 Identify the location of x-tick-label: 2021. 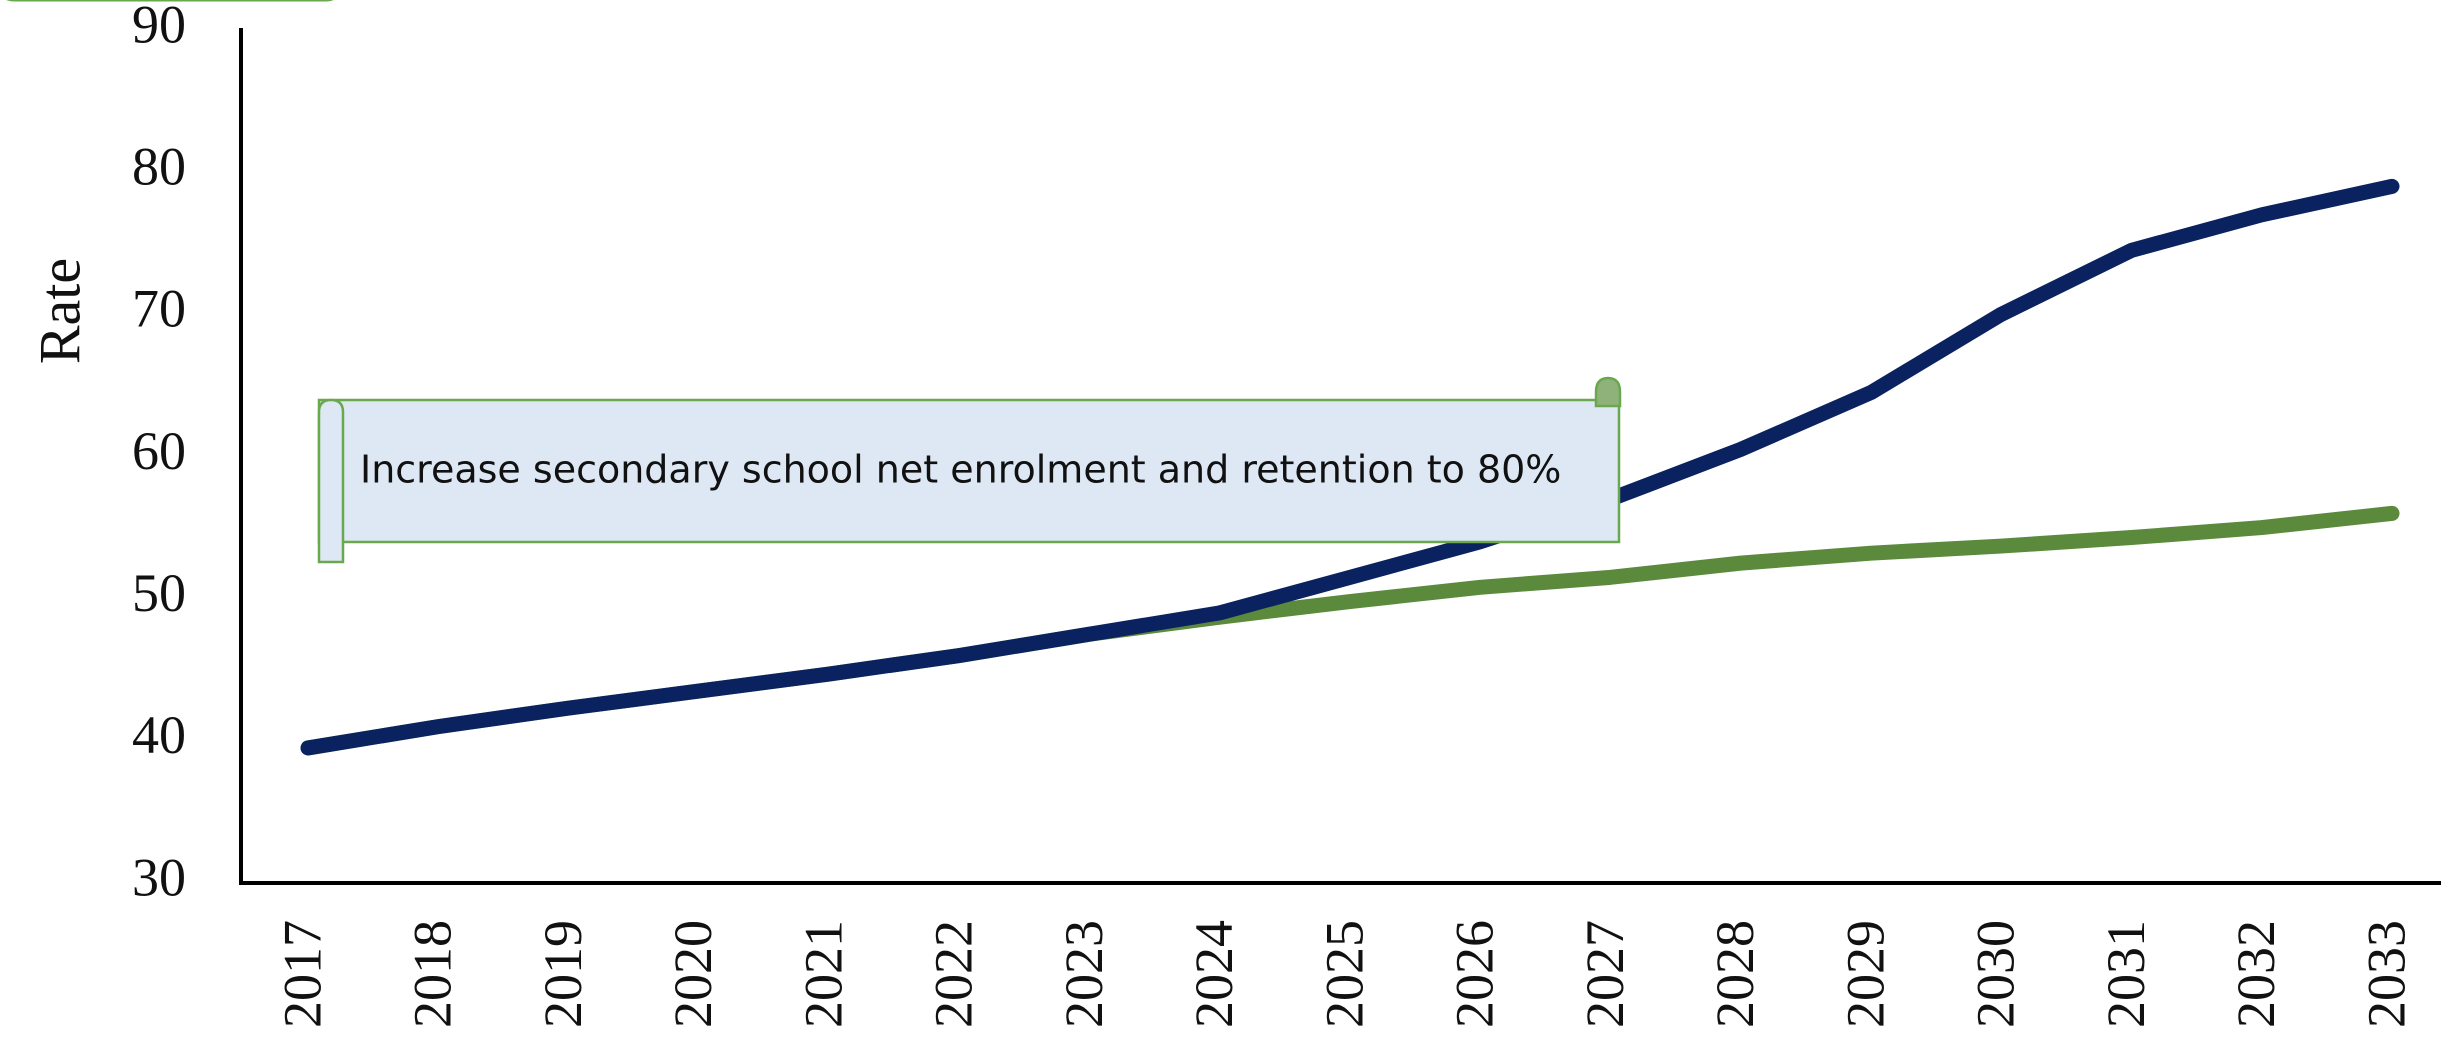
(823, 974).